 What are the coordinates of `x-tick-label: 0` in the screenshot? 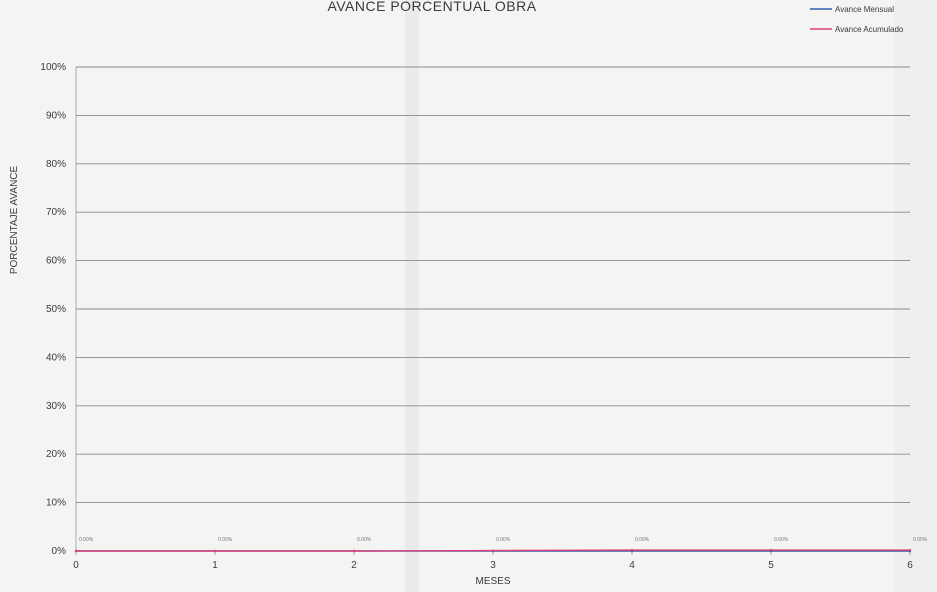 It's located at (76, 565).